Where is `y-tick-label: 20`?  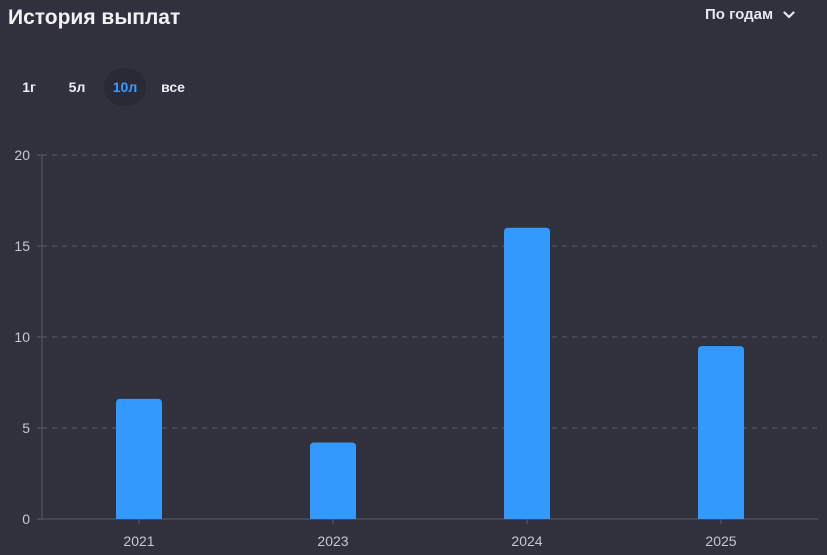
y-tick-label: 20 is located at coordinates (22, 155).